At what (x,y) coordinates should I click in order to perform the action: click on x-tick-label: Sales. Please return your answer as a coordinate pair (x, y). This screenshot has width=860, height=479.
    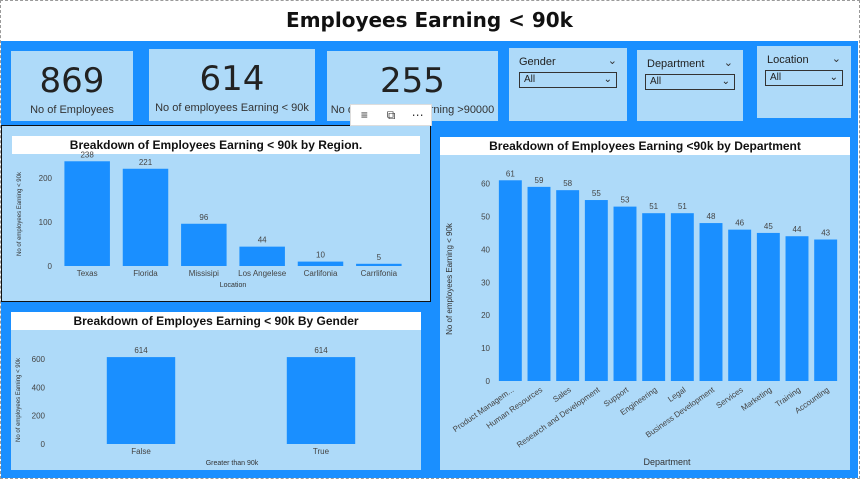
    Looking at the image, I should click on (562, 394).